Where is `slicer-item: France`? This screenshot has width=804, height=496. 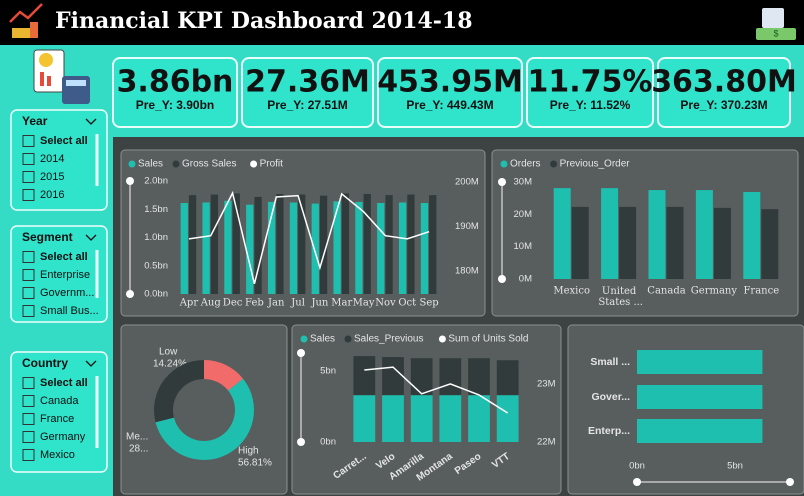 slicer-item: France is located at coordinates (57, 419).